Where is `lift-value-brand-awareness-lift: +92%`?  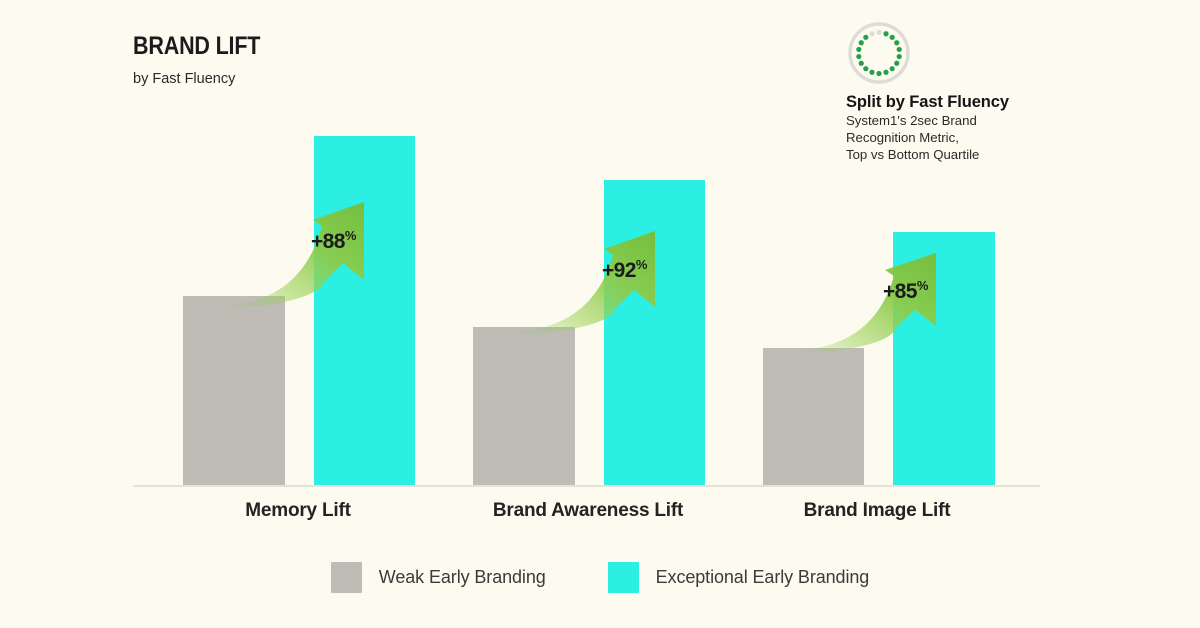
lift-value-brand-awareness-lift: +92% is located at coordinates (625, 269).